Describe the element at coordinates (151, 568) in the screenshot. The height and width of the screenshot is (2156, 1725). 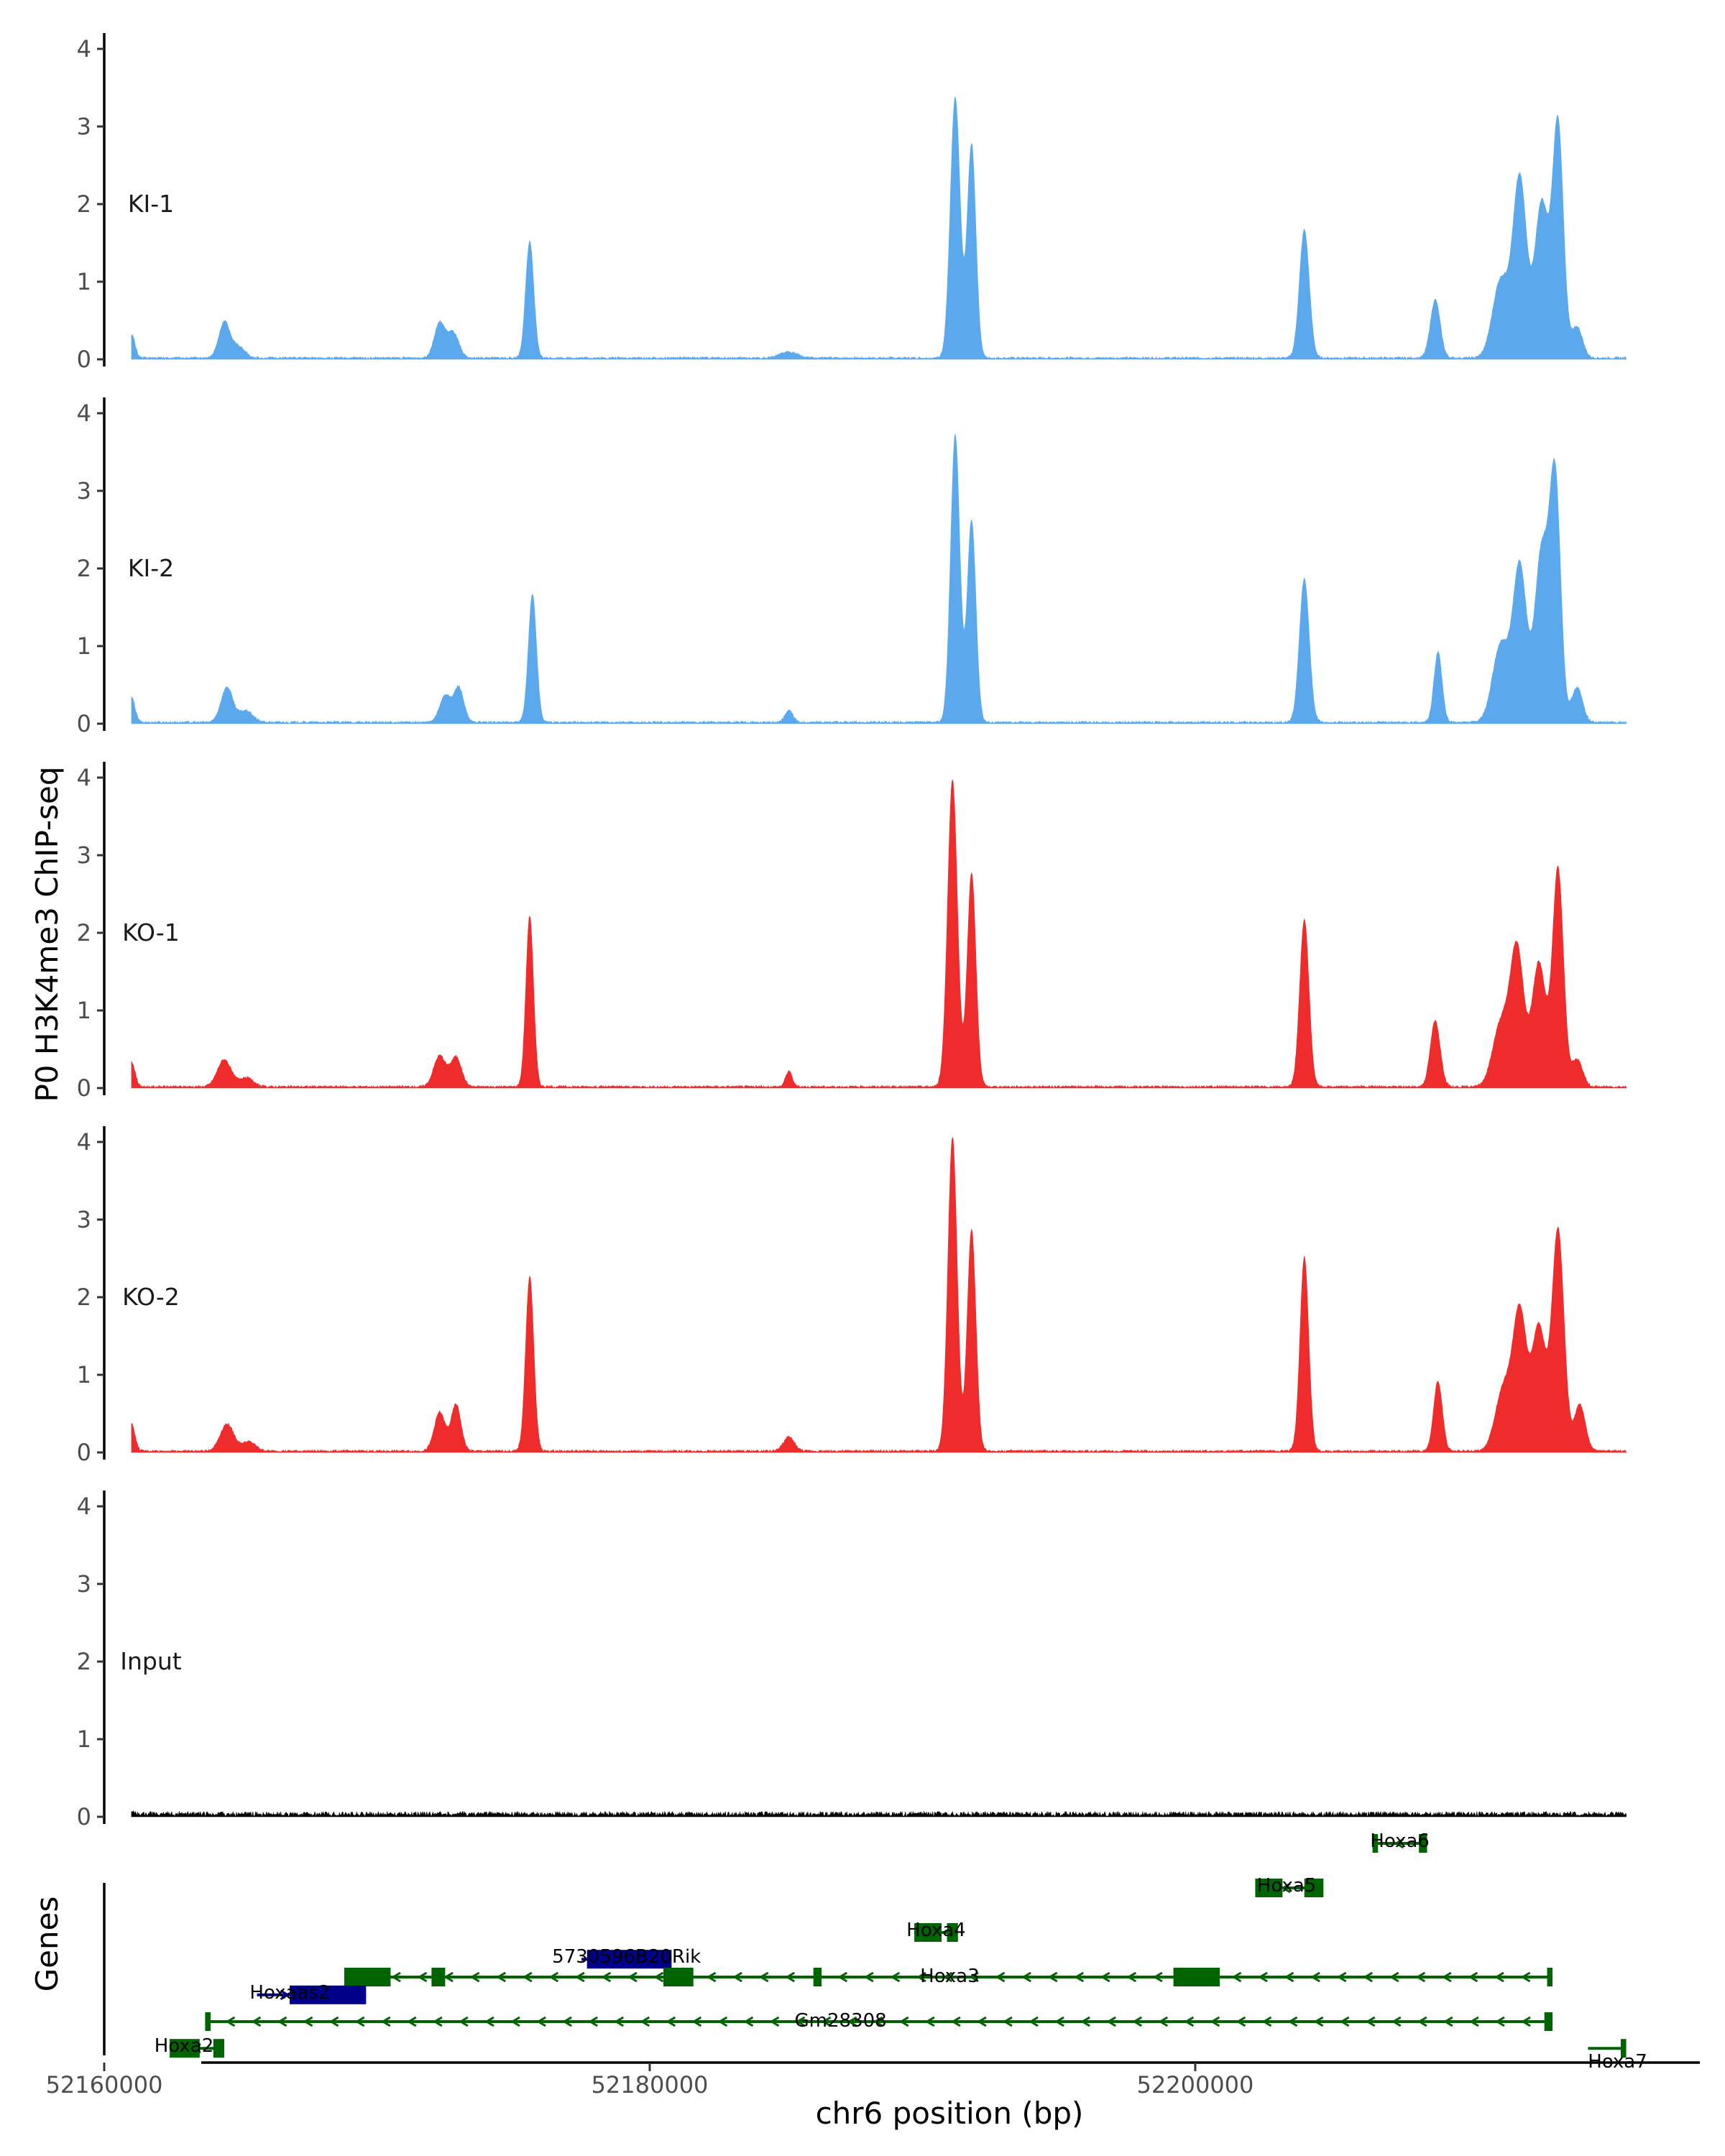
I see `track-label: KI-2` at that location.